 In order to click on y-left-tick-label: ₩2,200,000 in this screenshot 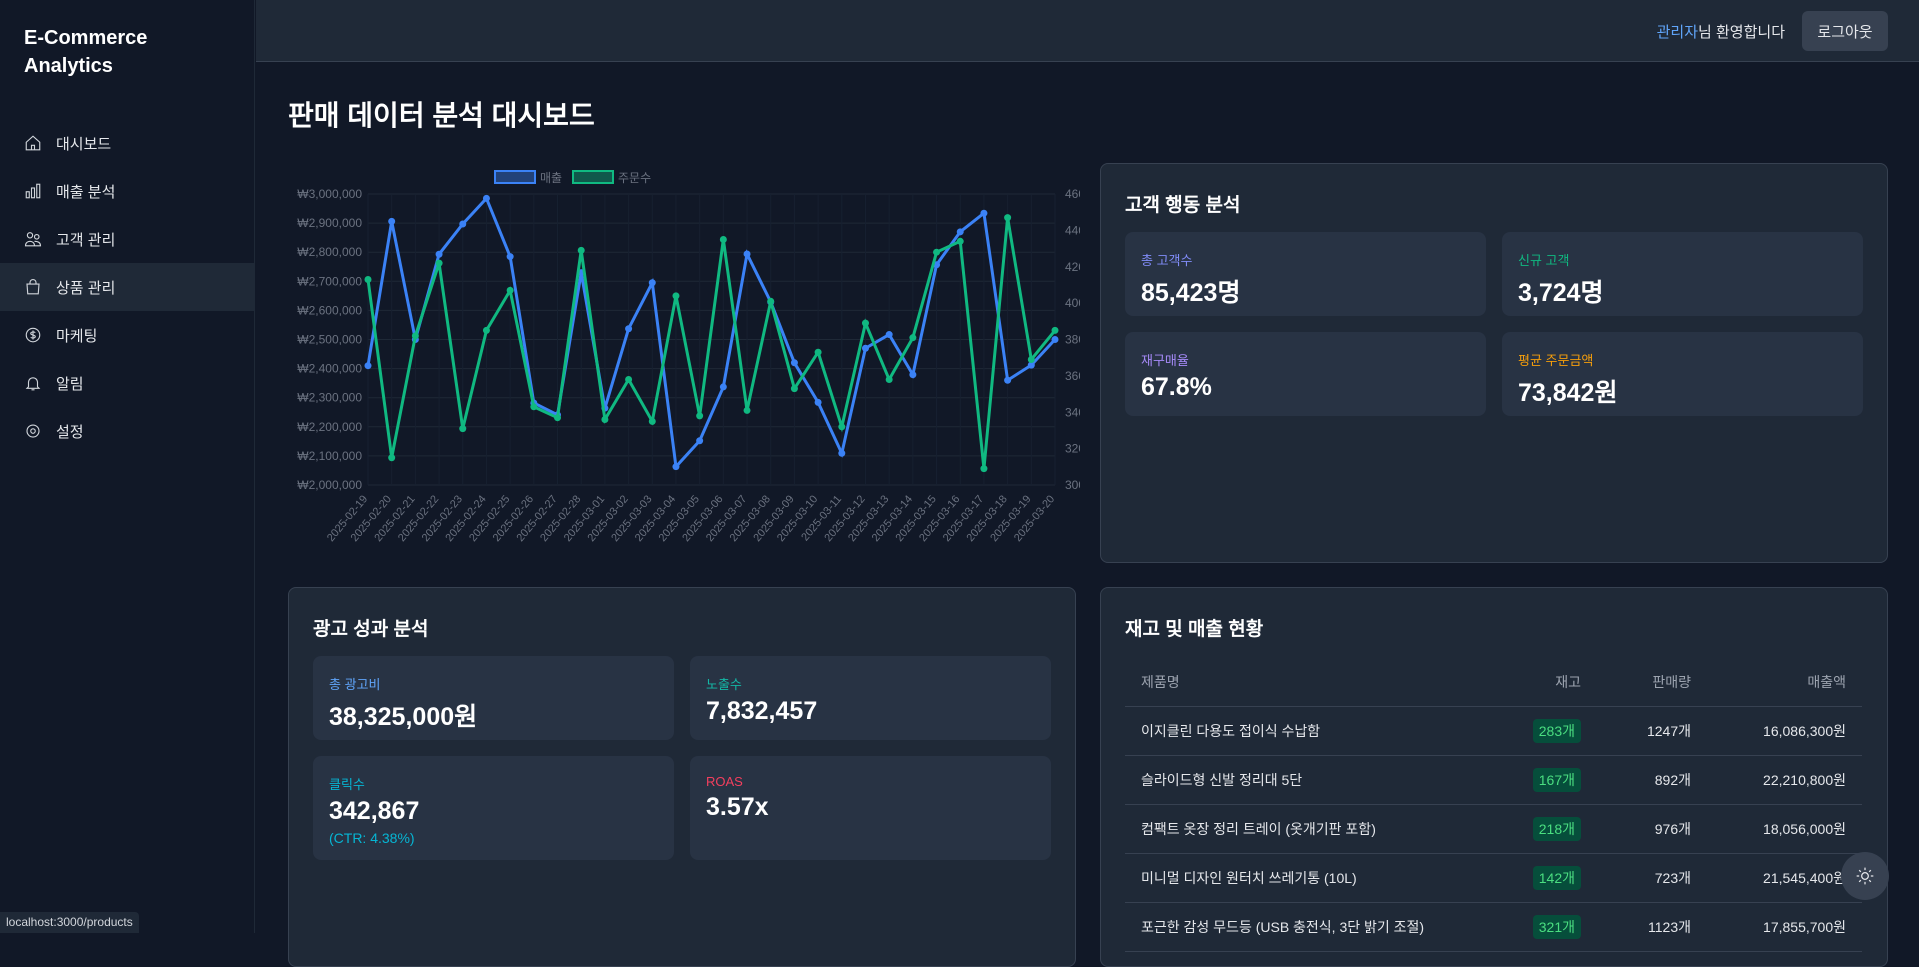, I will do `click(329, 427)`.